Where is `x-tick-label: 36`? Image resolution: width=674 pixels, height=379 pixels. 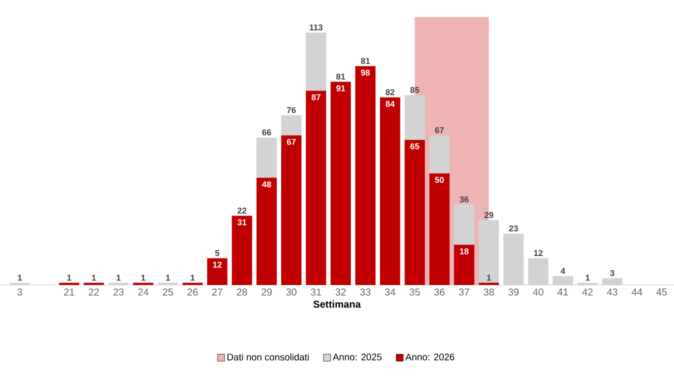 x-tick-label: 36 is located at coordinates (439, 292).